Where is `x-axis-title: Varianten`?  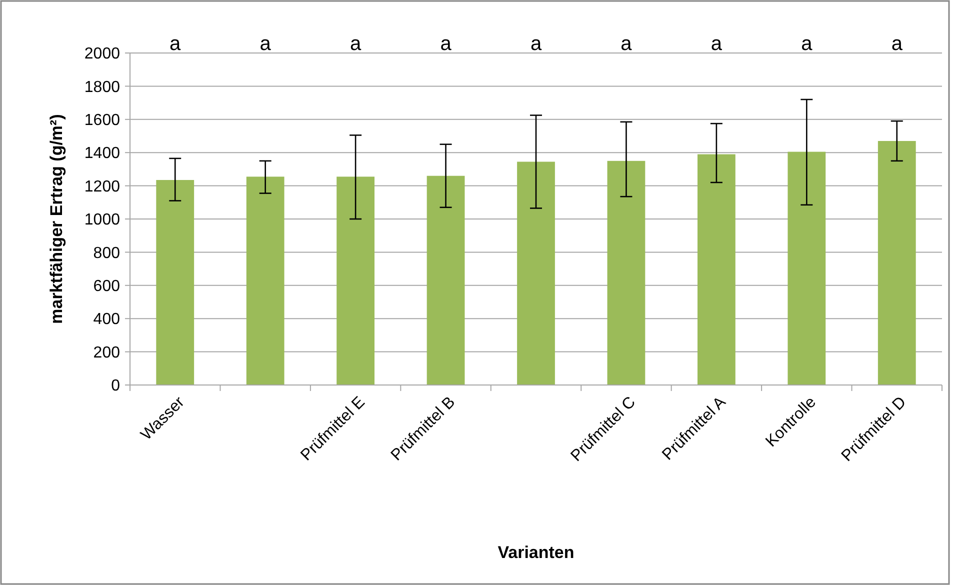 x-axis-title: Varianten is located at coordinates (536, 552).